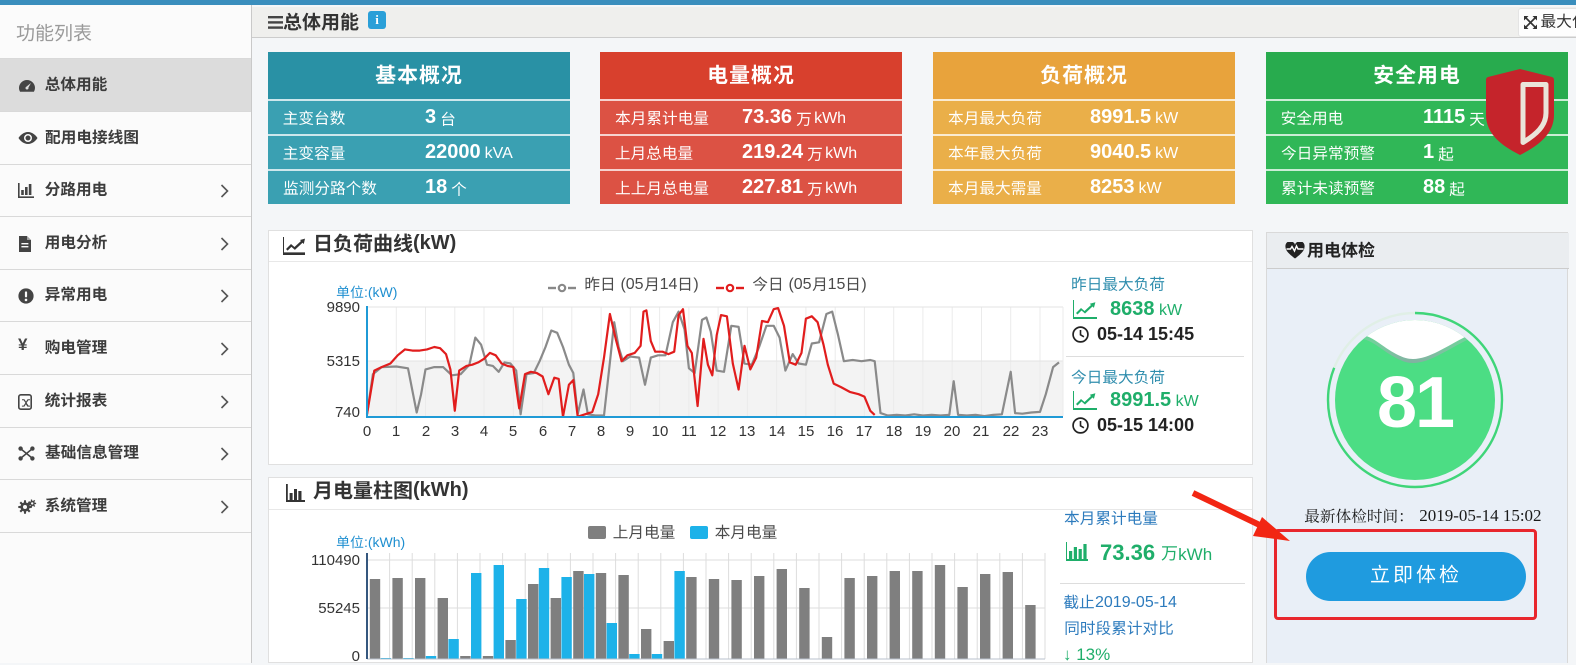 The width and height of the screenshot is (1576, 665). What do you see at coordinates (1415, 403) in the screenshot?
I see `svg-text: 81` at bounding box center [1415, 403].